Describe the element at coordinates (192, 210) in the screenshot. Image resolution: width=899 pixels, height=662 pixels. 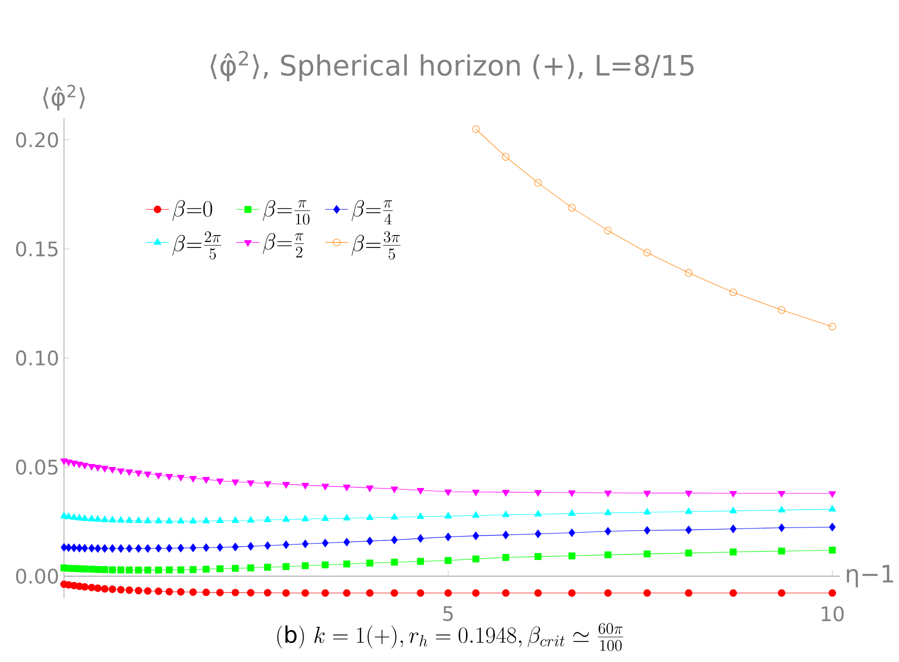
I see `legend-label: $\beta{=}0$` at that location.